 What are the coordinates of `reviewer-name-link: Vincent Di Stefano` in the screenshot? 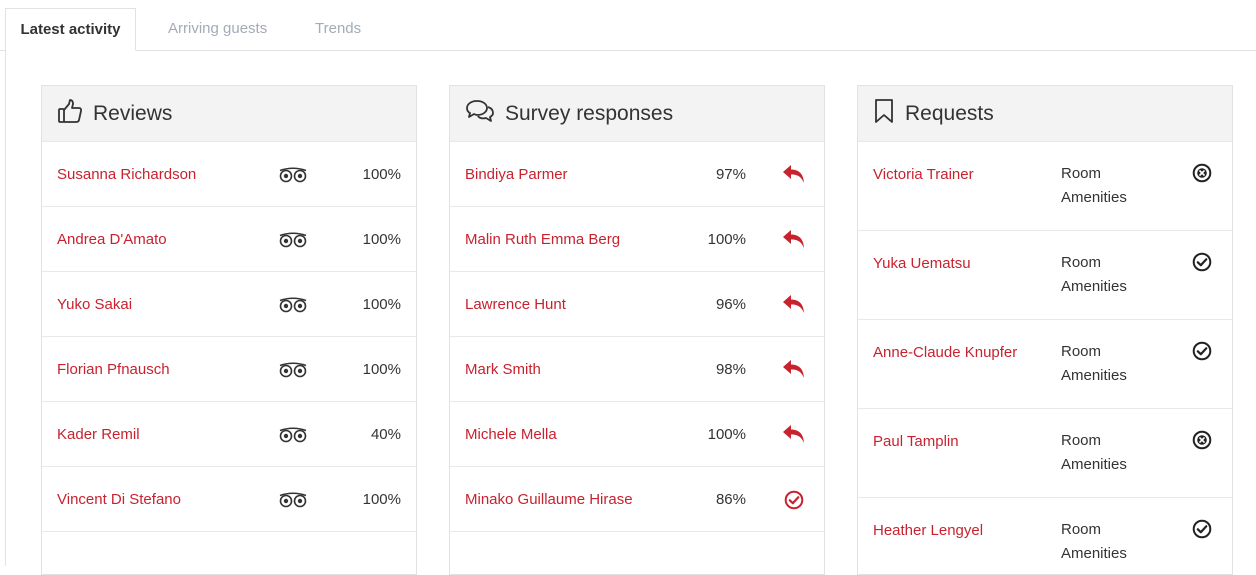 It's located at (119, 499).